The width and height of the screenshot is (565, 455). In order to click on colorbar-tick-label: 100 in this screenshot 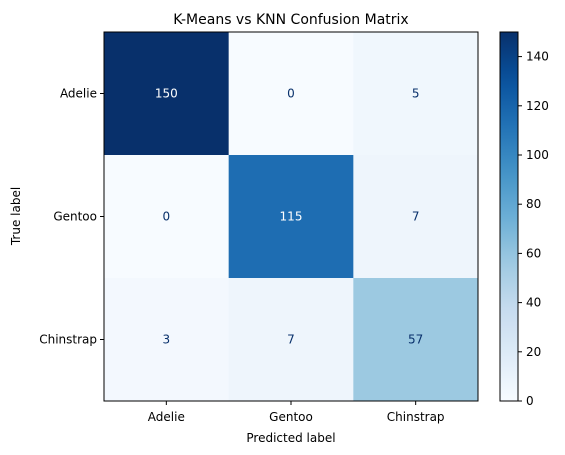, I will do `click(537, 155)`.